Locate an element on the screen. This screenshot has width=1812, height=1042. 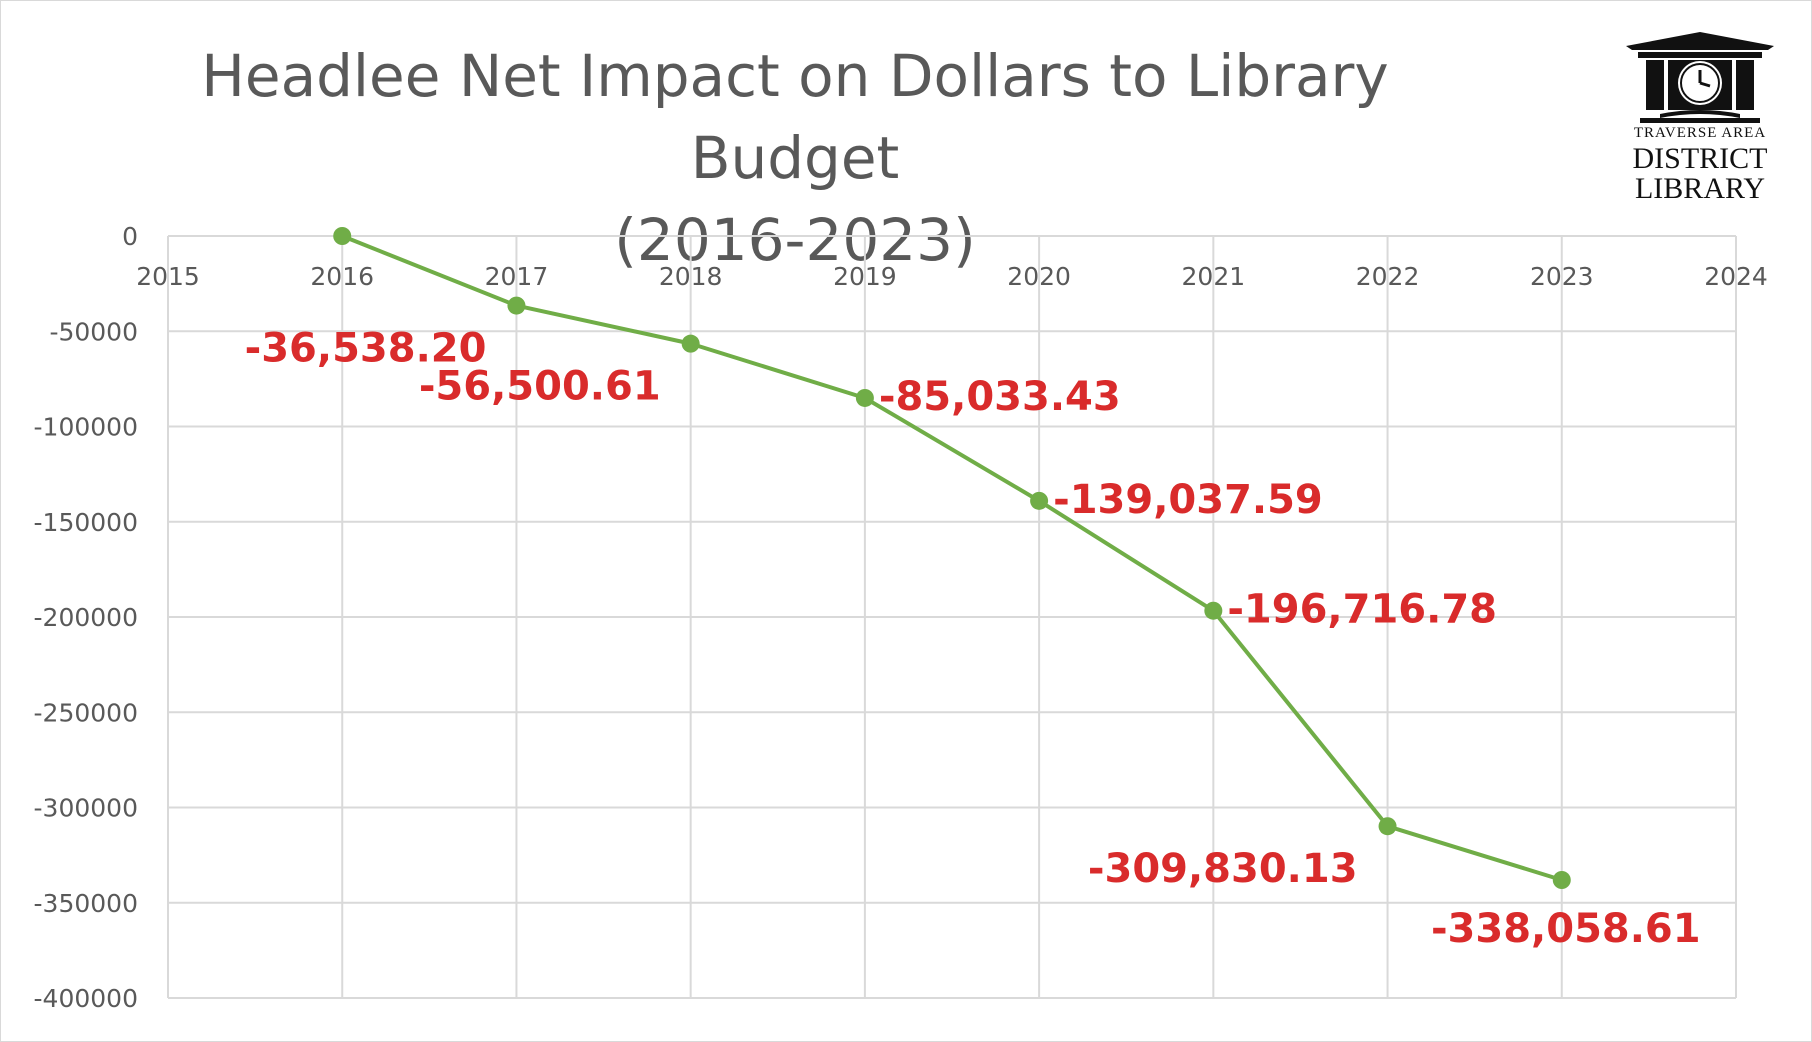
data-label: -56,500.61 is located at coordinates (540, 387).